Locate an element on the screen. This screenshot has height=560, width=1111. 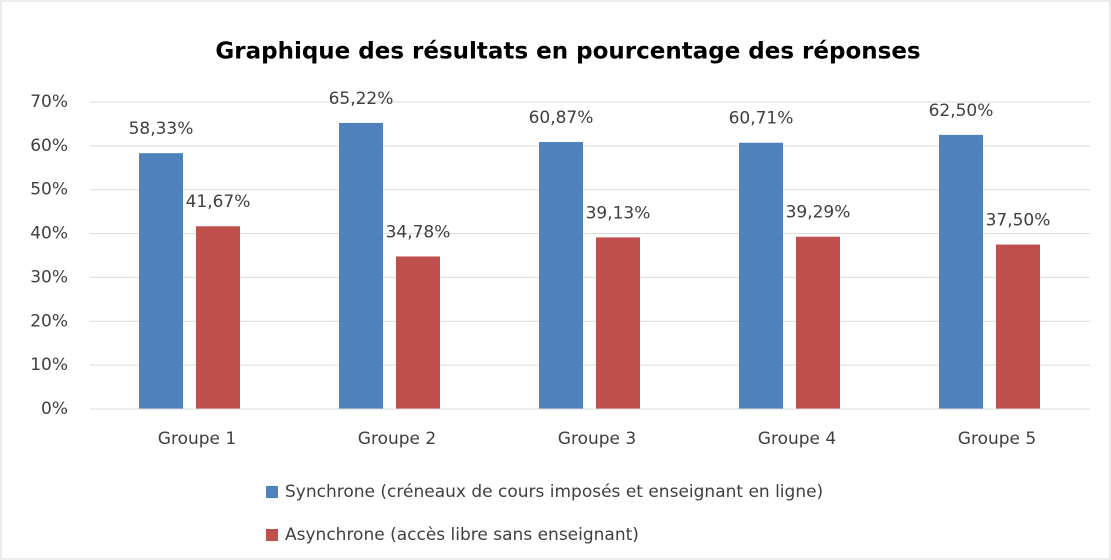
value-label: 39,29% is located at coordinates (818, 213).